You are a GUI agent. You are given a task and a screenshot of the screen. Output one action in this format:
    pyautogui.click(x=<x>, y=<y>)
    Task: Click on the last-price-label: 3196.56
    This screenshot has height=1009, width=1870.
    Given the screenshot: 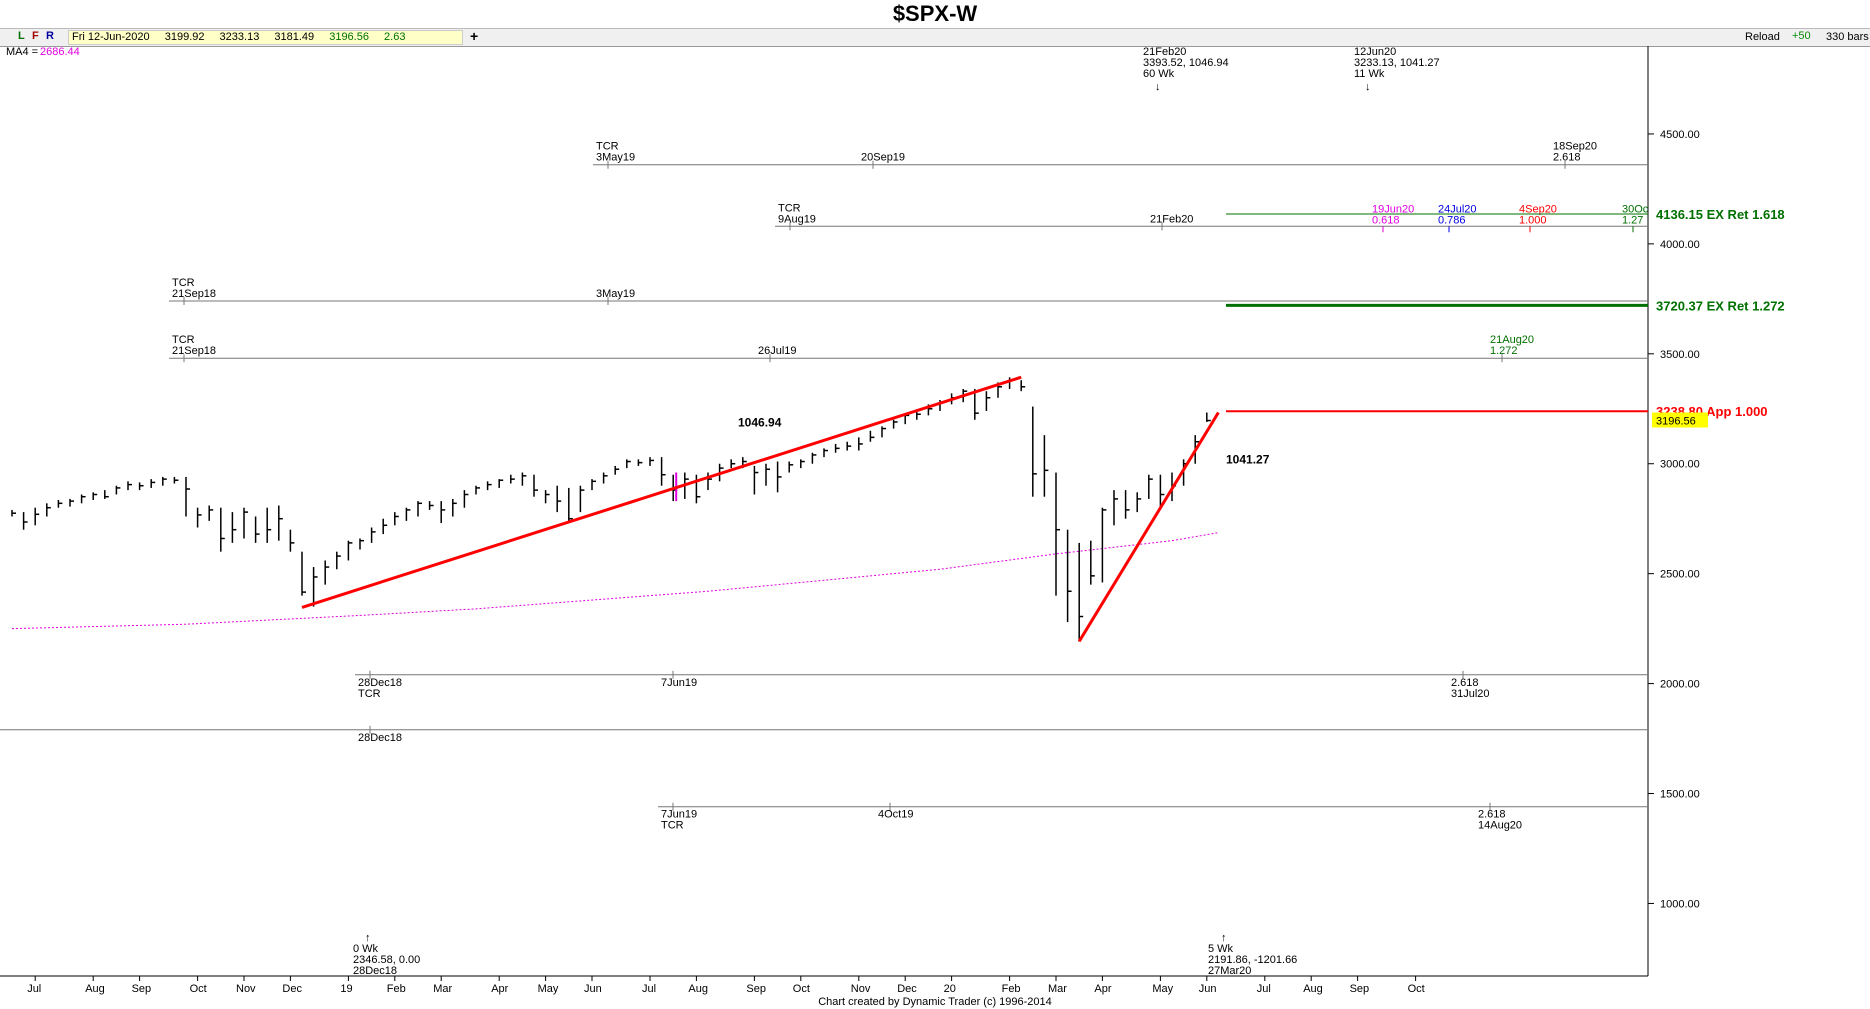 What is the action you would take?
    pyautogui.click(x=1676, y=422)
    